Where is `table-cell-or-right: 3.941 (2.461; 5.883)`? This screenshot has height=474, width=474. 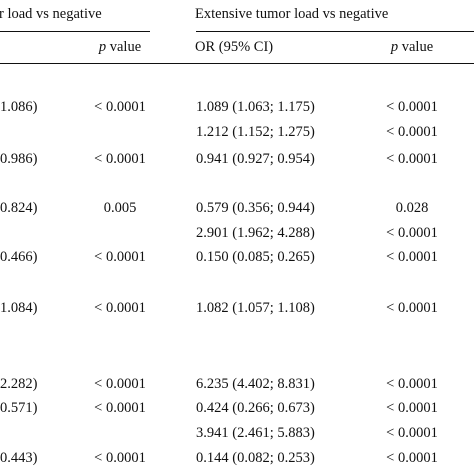 table-cell-or-right: 3.941 (2.461; 5.883) is located at coordinates (255, 433).